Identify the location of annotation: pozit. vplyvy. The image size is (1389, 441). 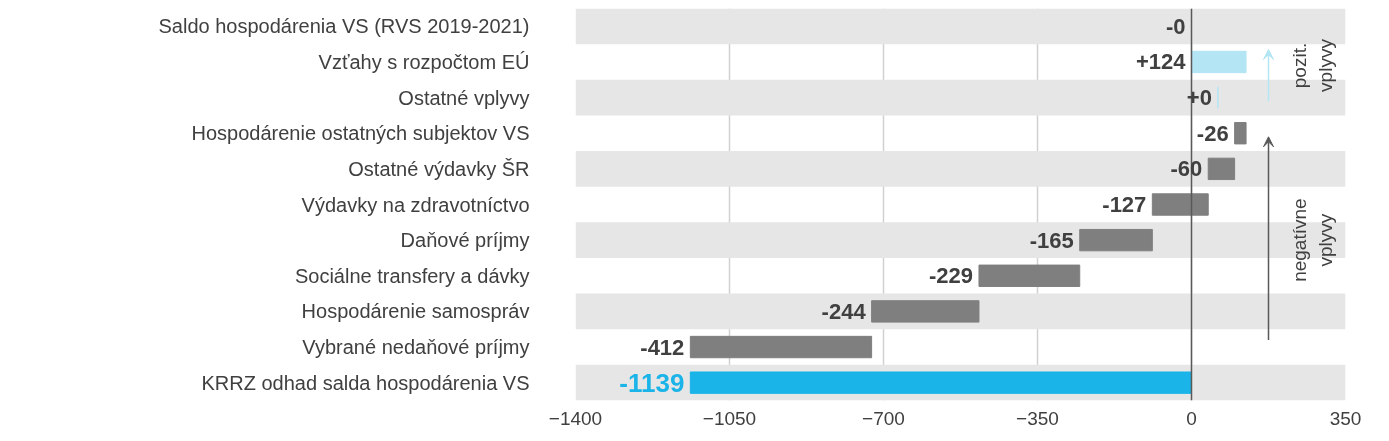
(1312, 65).